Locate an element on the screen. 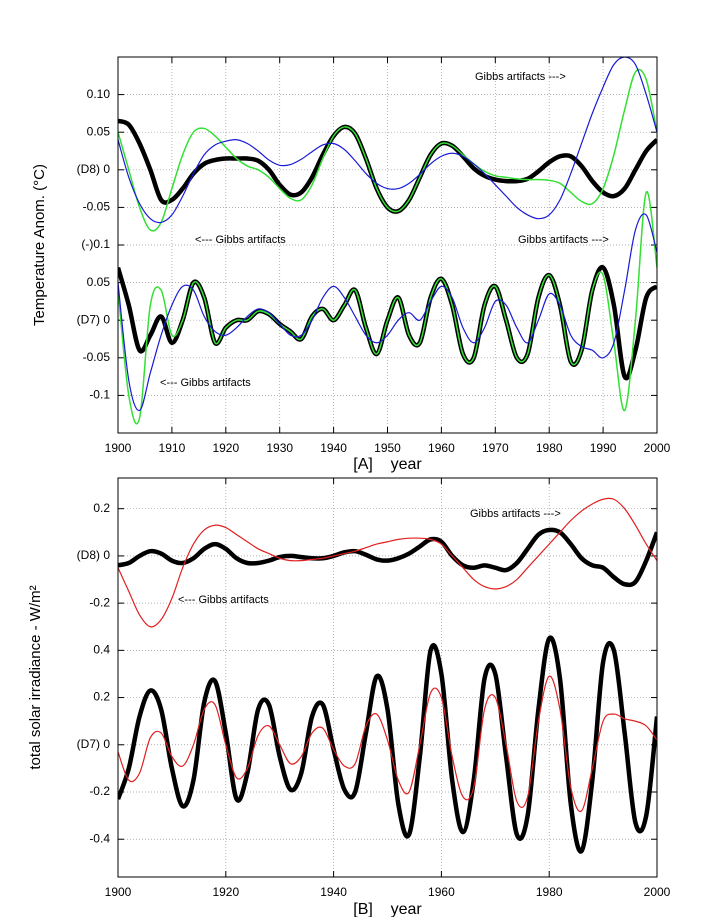 This screenshot has height=917, width=708. y-tick-label: (-)0.1 is located at coordinates (95, 244).